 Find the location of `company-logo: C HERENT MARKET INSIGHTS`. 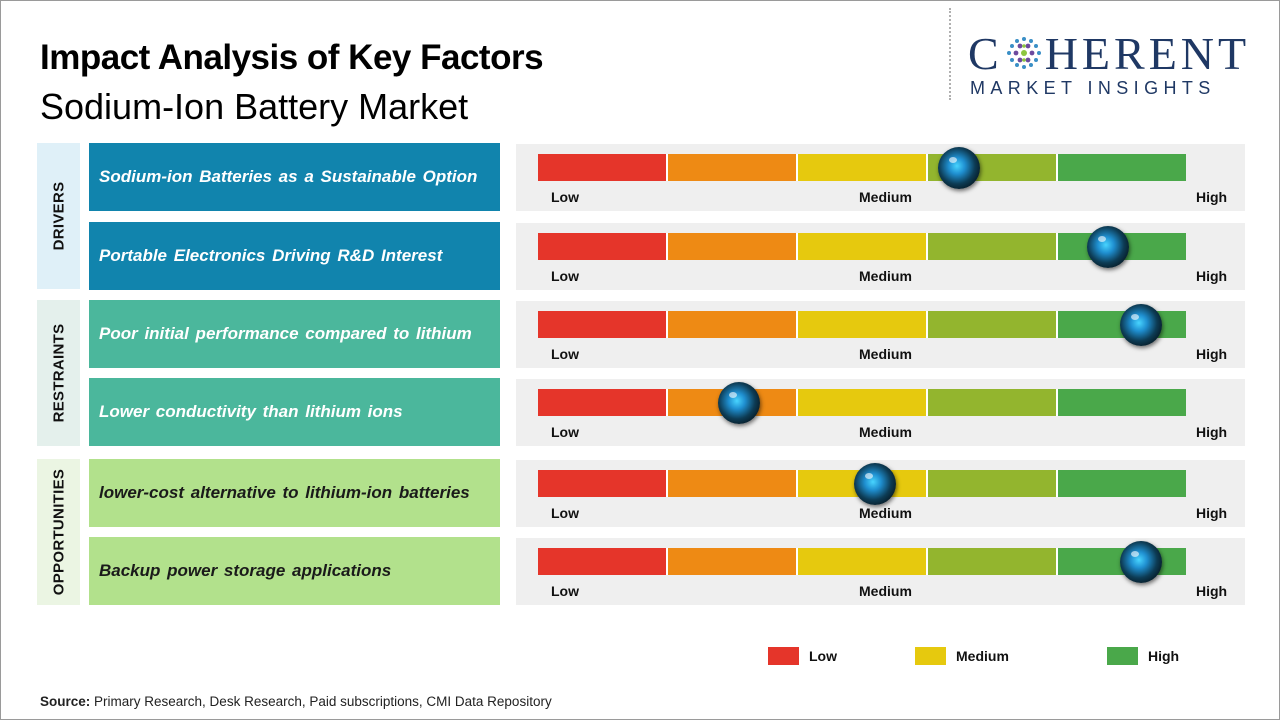

company-logo: C HERENT MARKET INSIGHTS is located at coordinates (1118, 65).